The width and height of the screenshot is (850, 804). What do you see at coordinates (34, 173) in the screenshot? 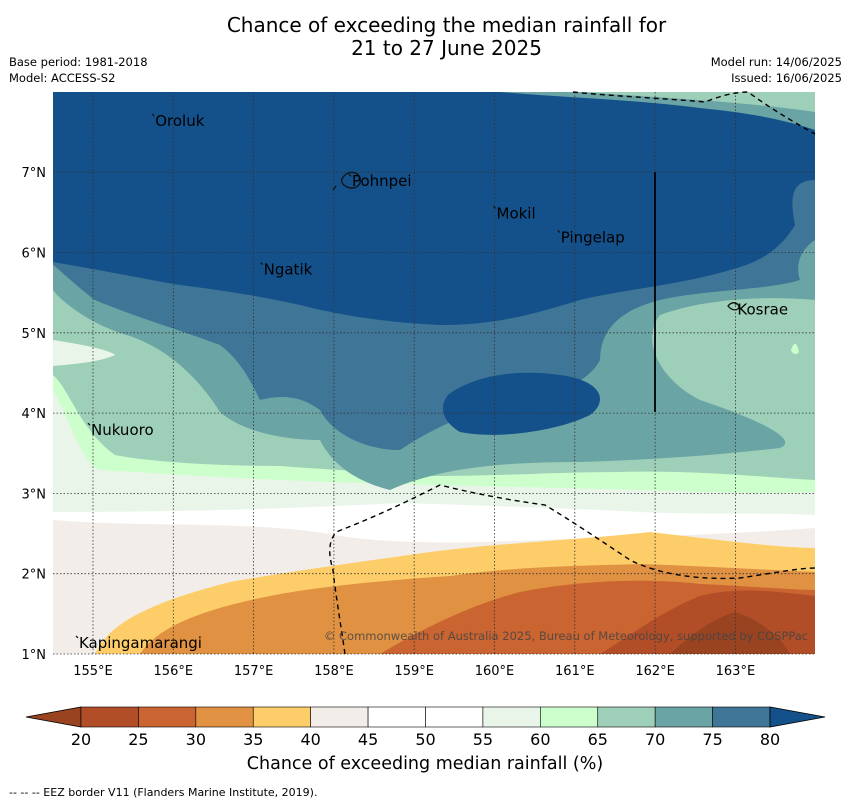
I see `lat-tick-label: 7°N` at bounding box center [34, 173].